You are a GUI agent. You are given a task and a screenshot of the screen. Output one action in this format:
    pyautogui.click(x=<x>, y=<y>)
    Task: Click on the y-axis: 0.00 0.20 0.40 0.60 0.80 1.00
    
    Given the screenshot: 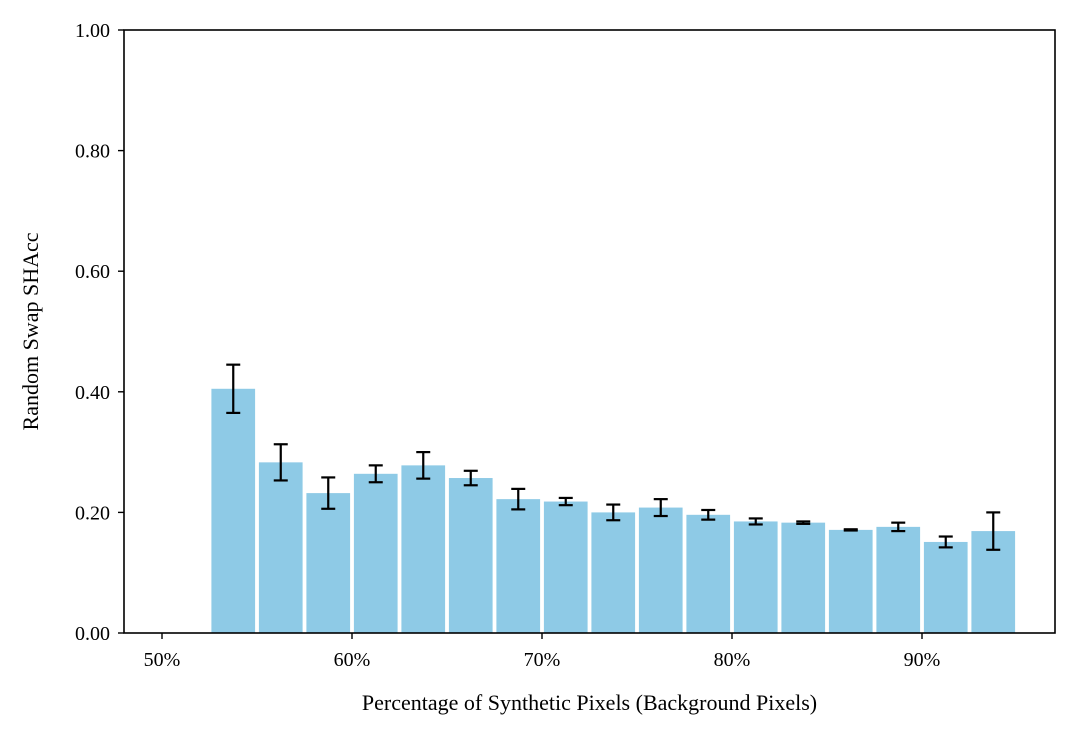 What is the action you would take?
    pyautogui.click(x=99, y=332)
    